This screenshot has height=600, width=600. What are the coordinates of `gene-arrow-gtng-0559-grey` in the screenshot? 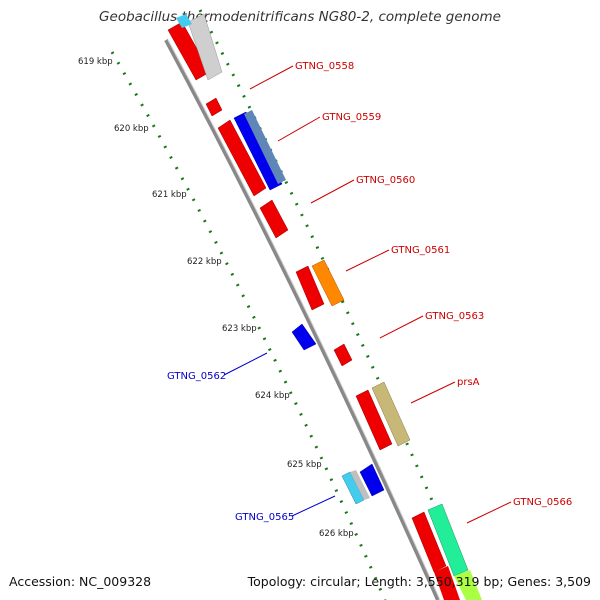 It's located at (265, 147).